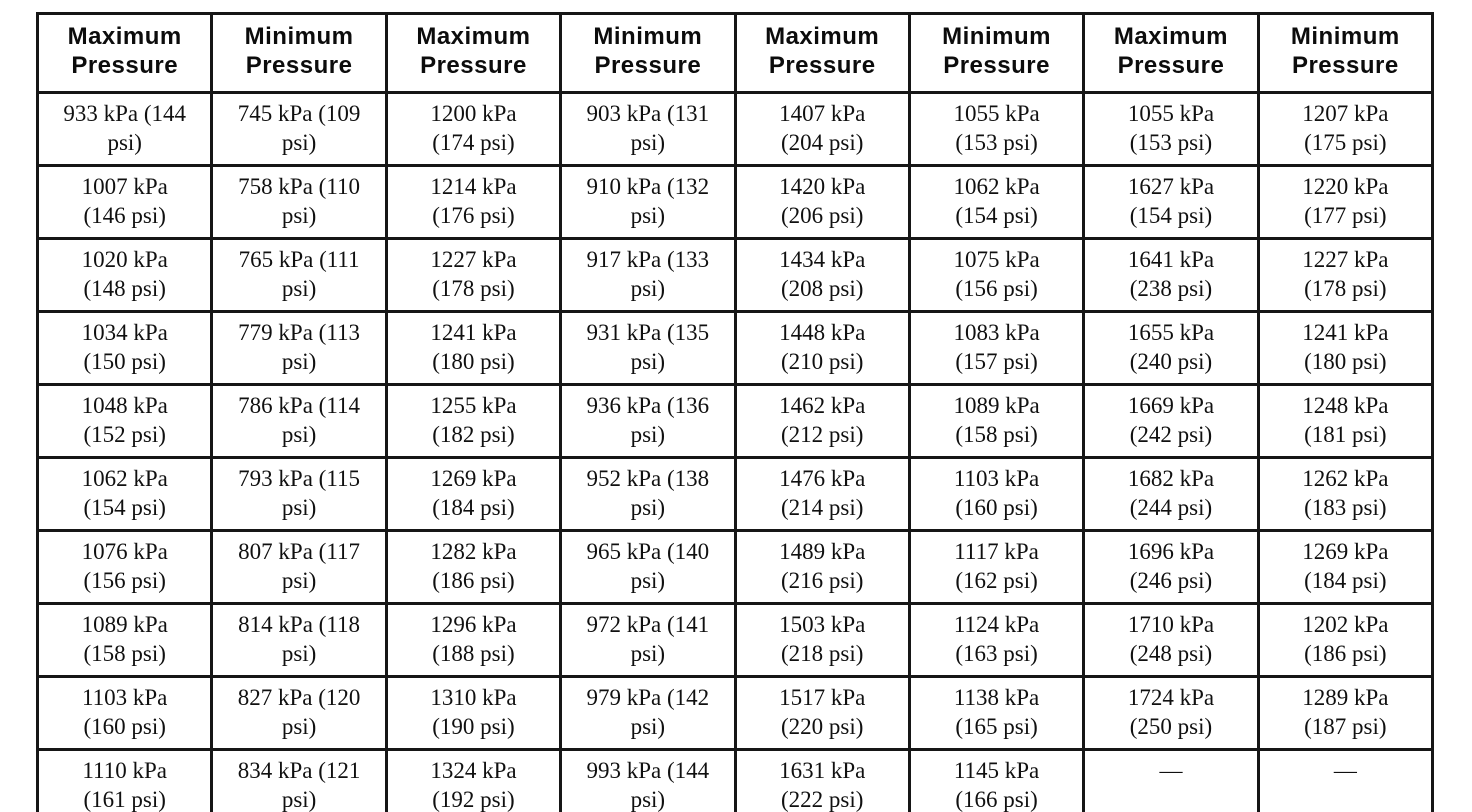 The height and width of the screenshot is (812, 1472). I want to click on pressure-cell: 979 kPa (142 psi), so click(648, 713).